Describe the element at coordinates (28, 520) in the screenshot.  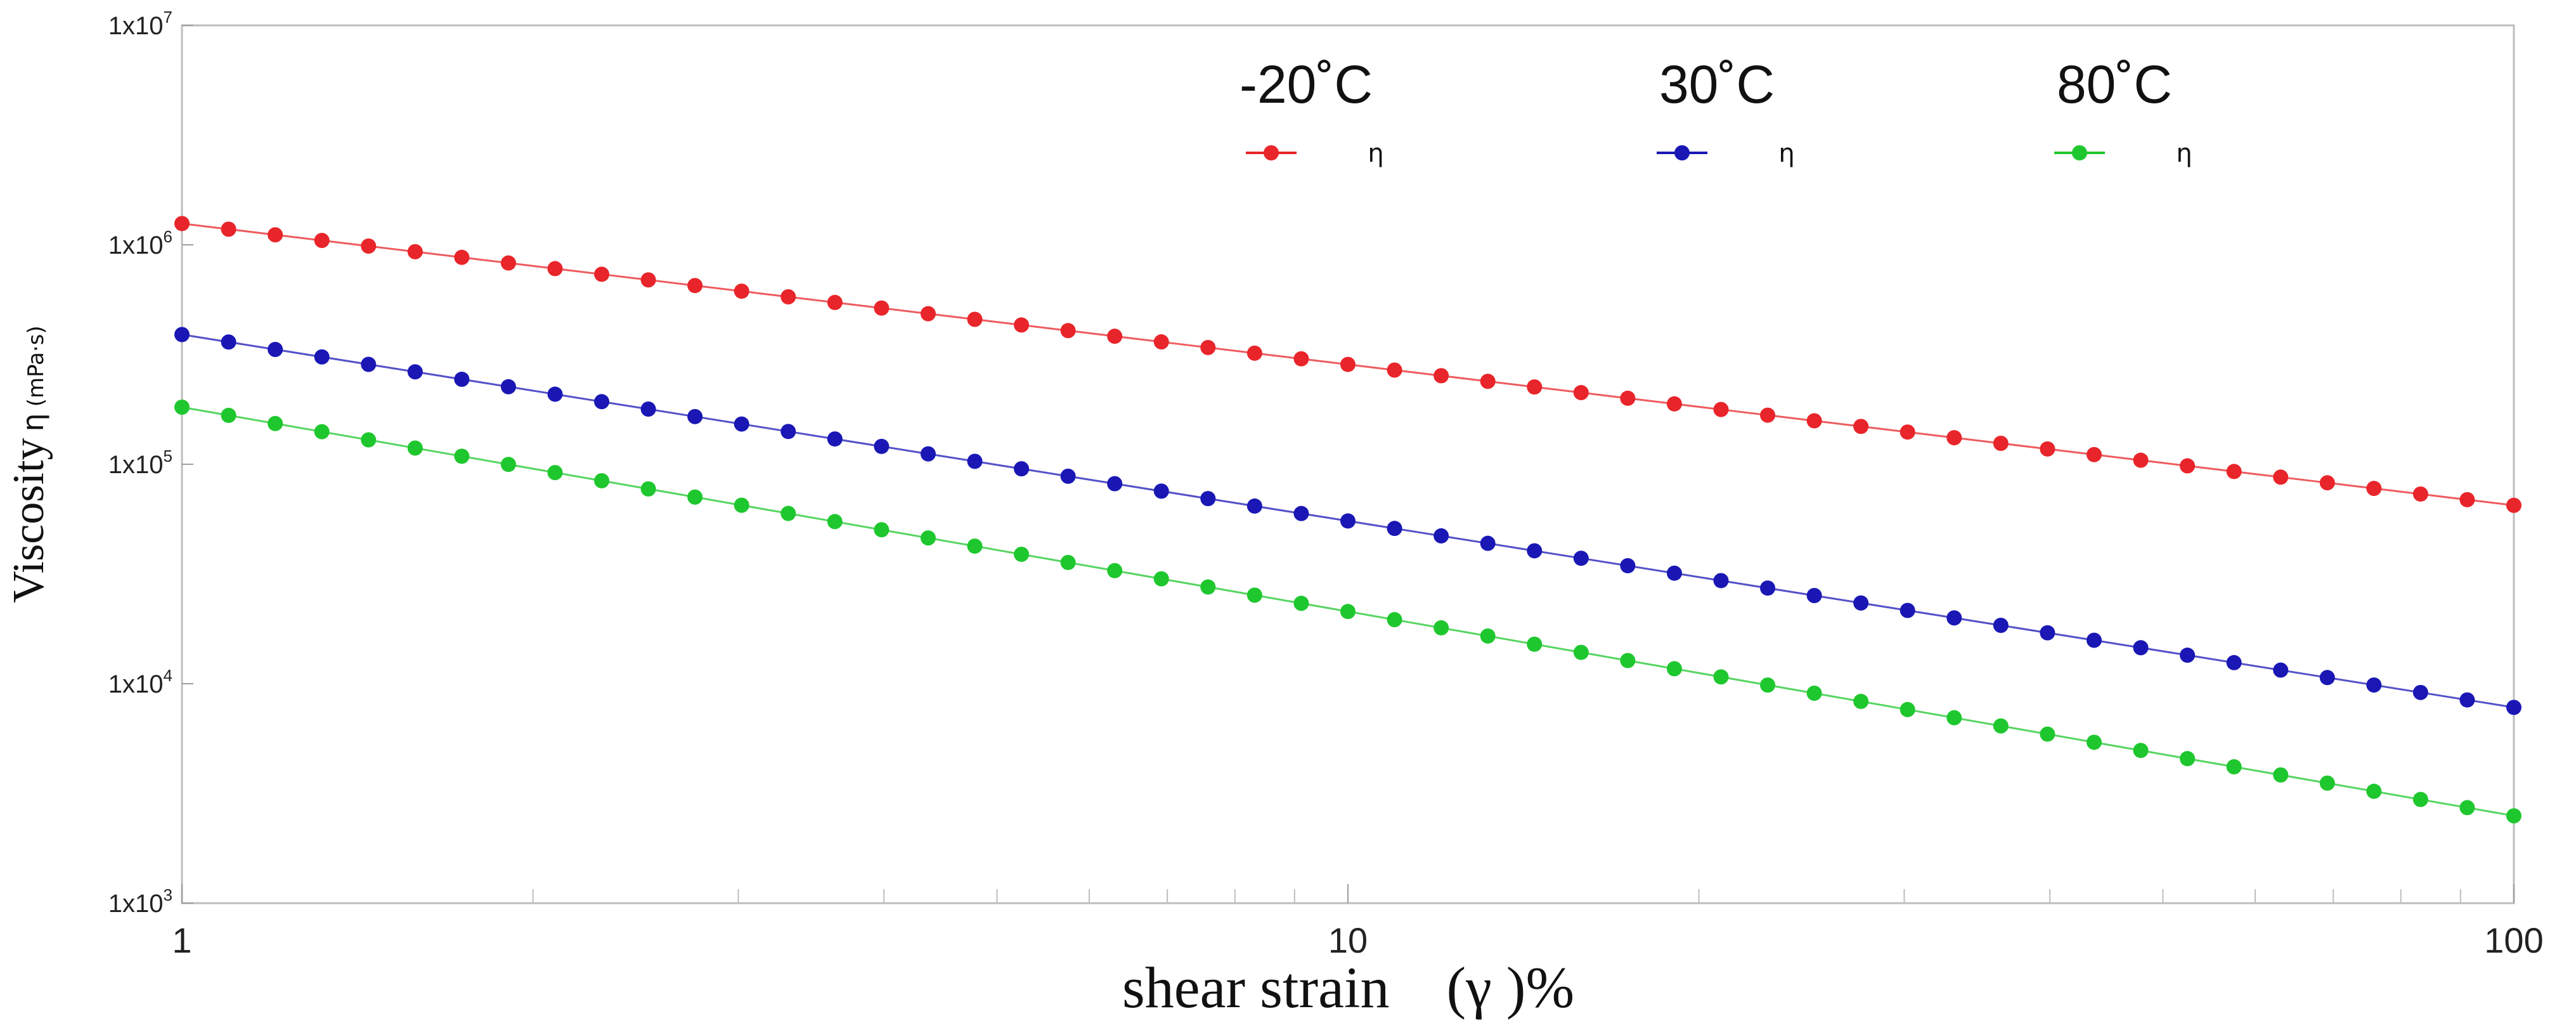
I see `y-axis-title-text: Viscosity` at that location.